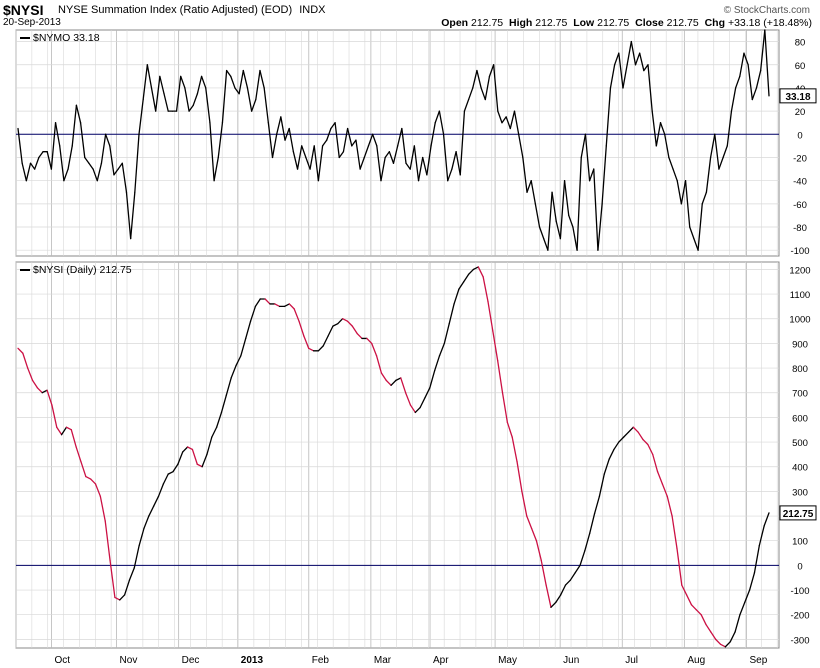 The height and width of the screenshot is (668, 820). What do you see at coordinates (631, 660) in the screenshot?
I see `x-tick-label: Jul` at bounding box center [631, 660].